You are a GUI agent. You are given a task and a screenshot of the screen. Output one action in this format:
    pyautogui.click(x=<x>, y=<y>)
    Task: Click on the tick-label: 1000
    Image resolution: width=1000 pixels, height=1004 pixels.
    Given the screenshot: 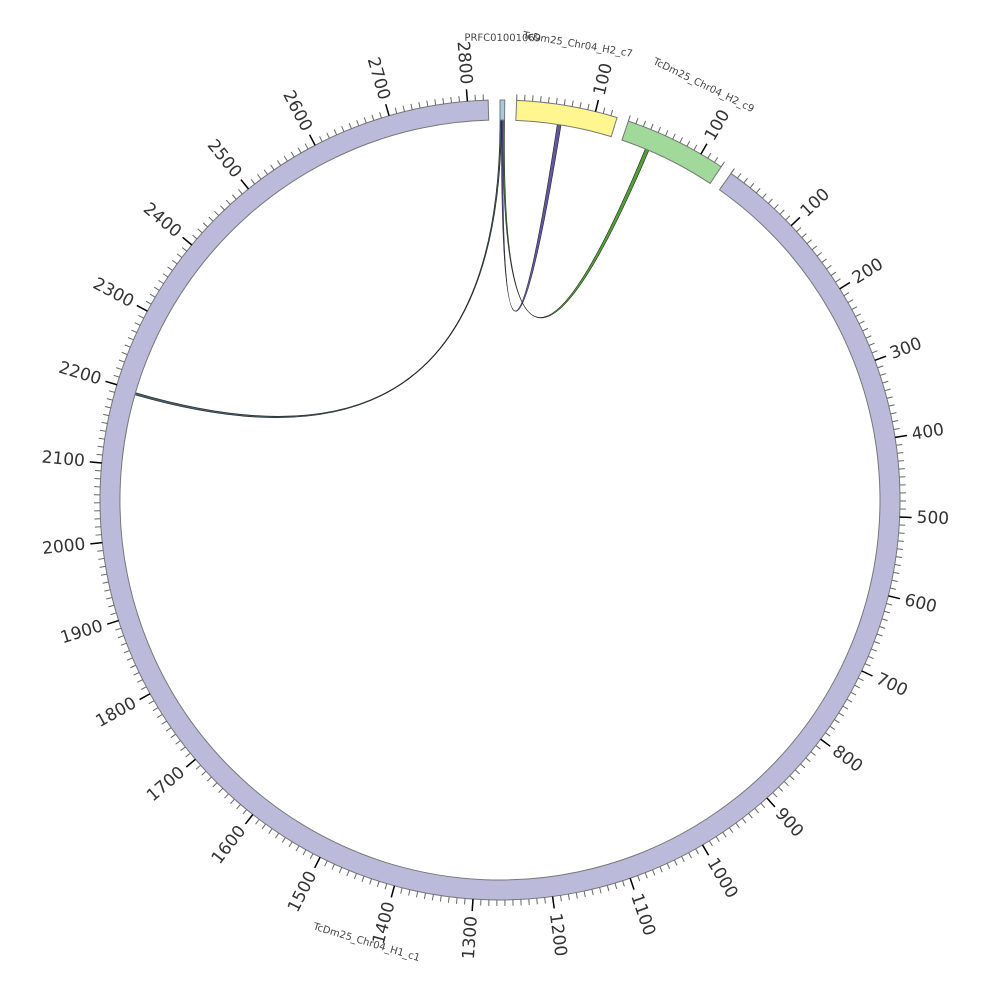 What is the action you would take?
    pyautogui.click(x=722, y=878)
    